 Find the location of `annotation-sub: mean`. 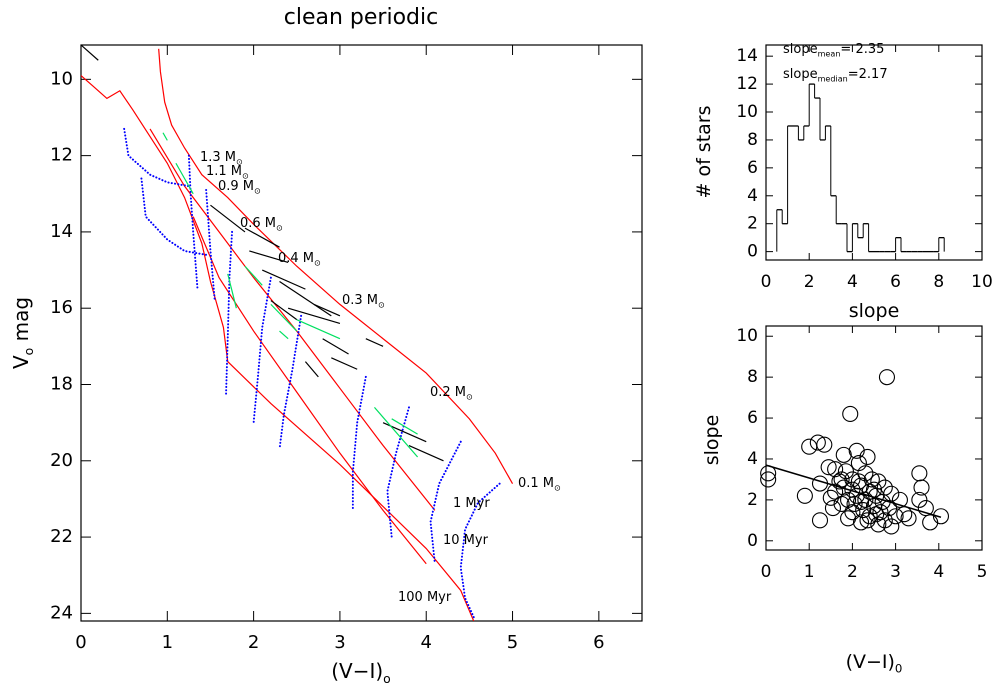

annotation-sub: mean is located at coordinates (829, 53).